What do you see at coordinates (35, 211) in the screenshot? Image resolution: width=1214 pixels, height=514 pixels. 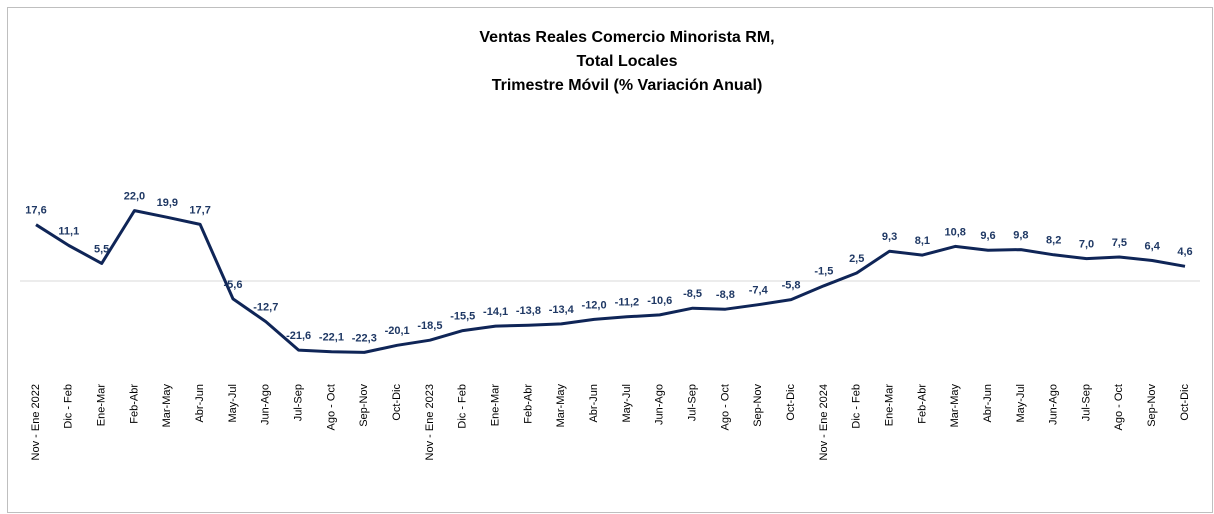 I see `data-label: 17,6` at bounding box center [35, 211].